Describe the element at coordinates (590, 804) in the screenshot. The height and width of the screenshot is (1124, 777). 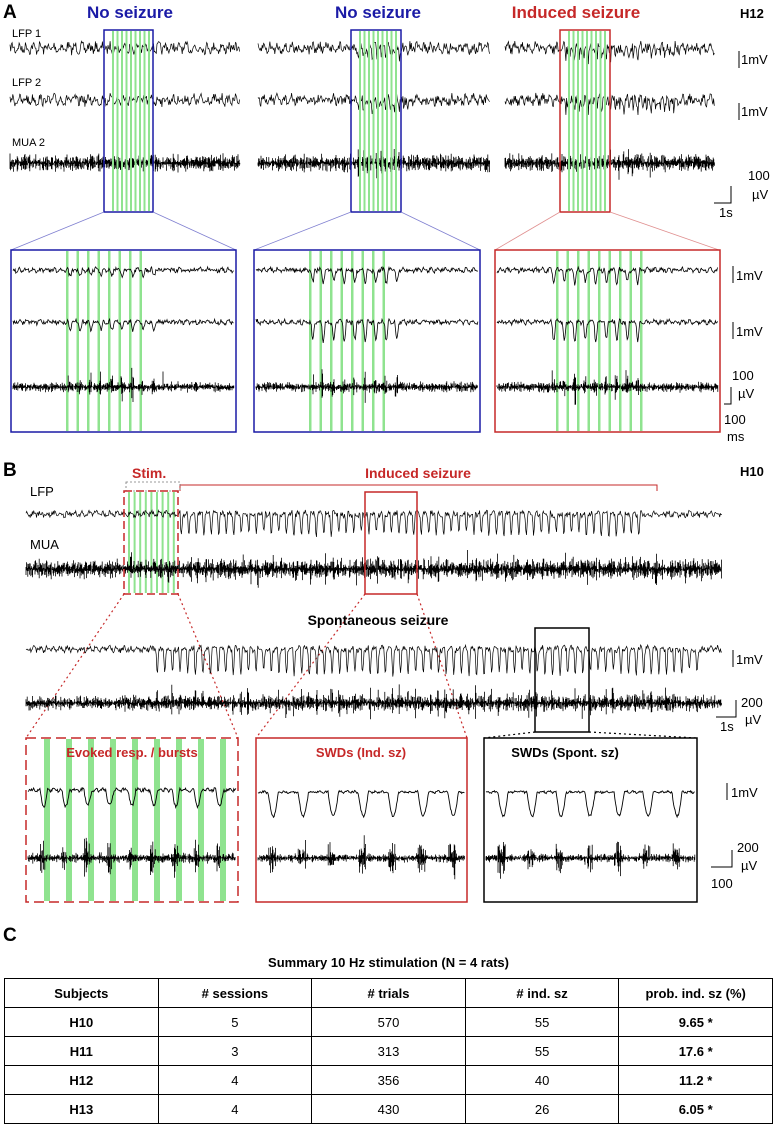
I see `spont-swd-lfp-trace` at that location.